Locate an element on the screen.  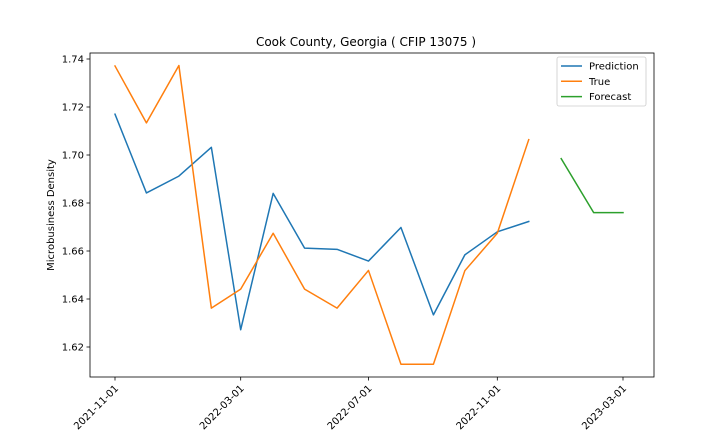
legend-label-forecast: Forecast is located at coordinates (610, 97).